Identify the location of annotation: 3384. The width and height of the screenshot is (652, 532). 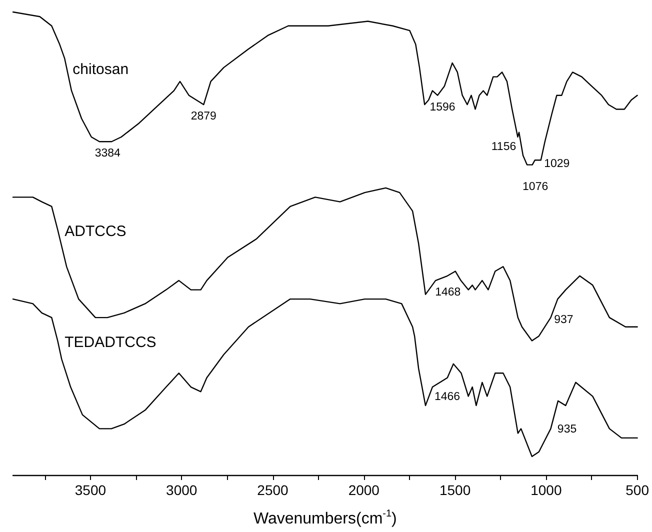
(108, 154).